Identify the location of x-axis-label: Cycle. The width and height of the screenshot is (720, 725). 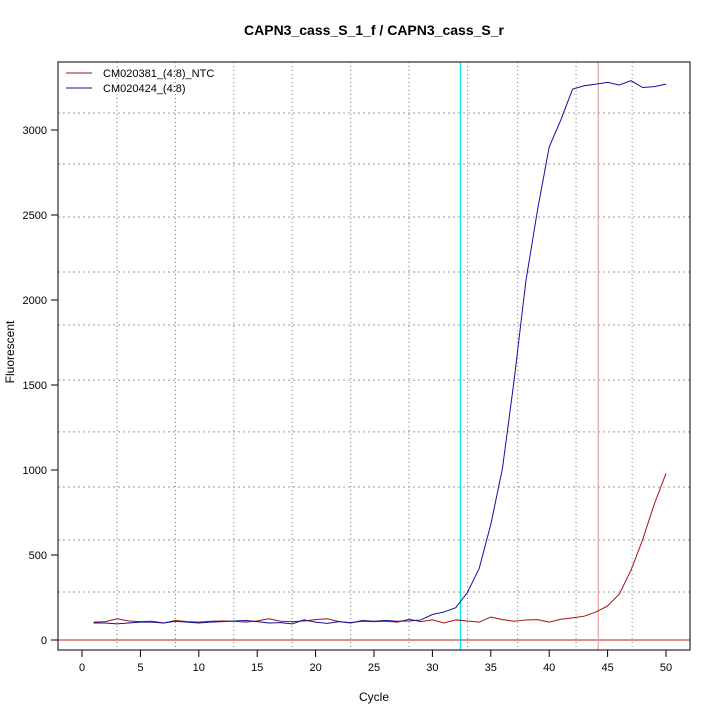
(374, 697).